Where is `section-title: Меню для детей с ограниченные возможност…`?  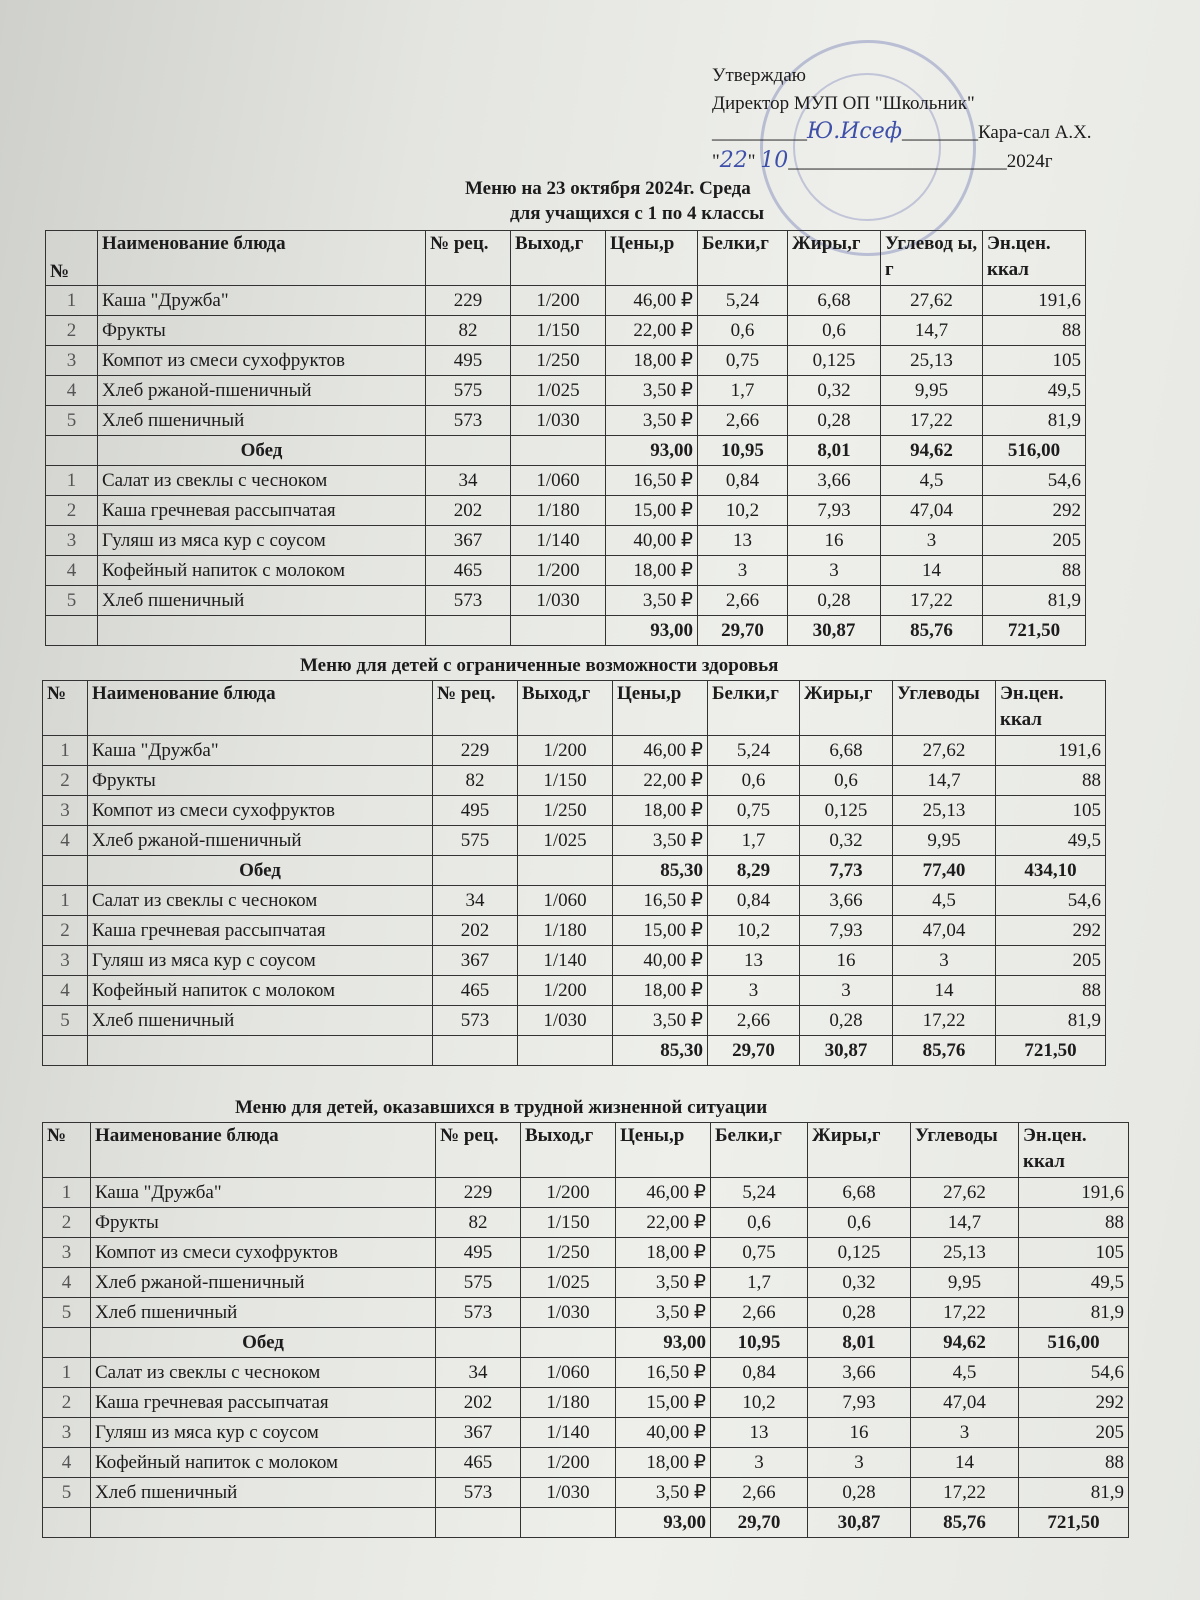
section-title: Меню для детей с ограниченные возможност… is located at coordinates (539, 665).